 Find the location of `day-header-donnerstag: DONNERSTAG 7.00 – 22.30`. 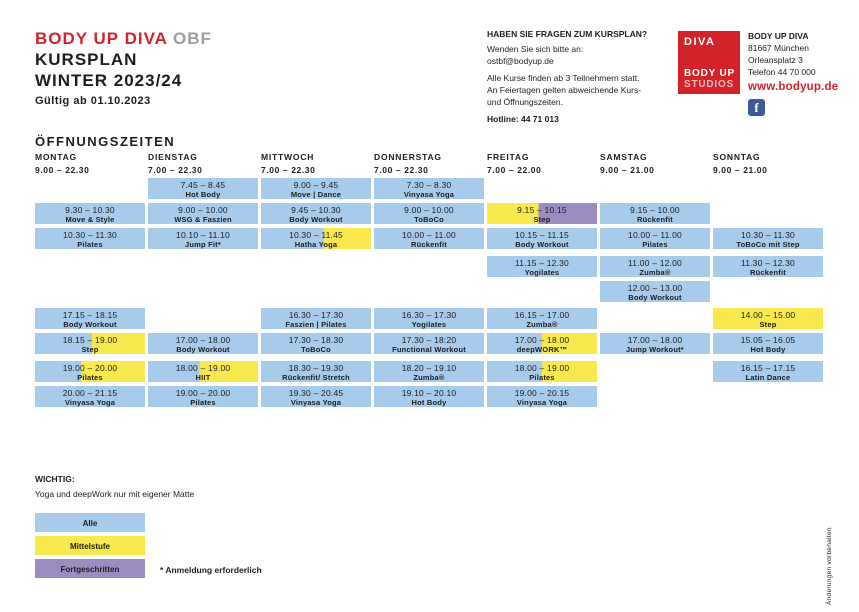

day-header-donnerstag: DONNERSTAG 7.00 – 22.30 is located at coordinates (429, 163).